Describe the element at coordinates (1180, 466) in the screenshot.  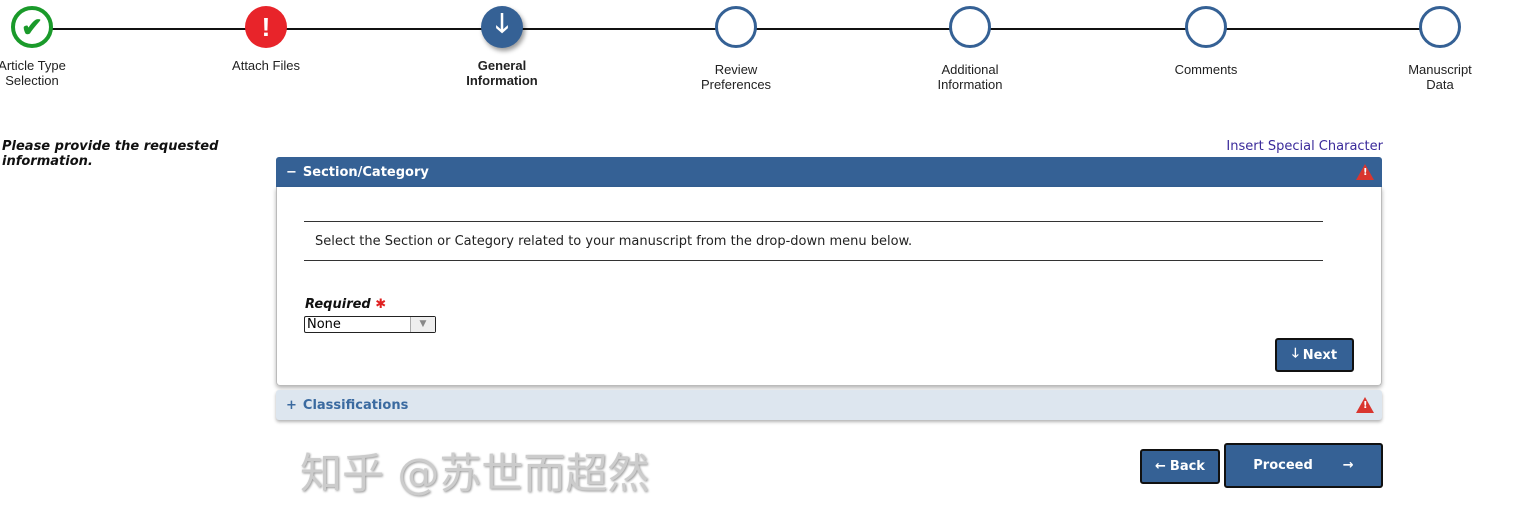
I see `back-button: ← Back` at that location.